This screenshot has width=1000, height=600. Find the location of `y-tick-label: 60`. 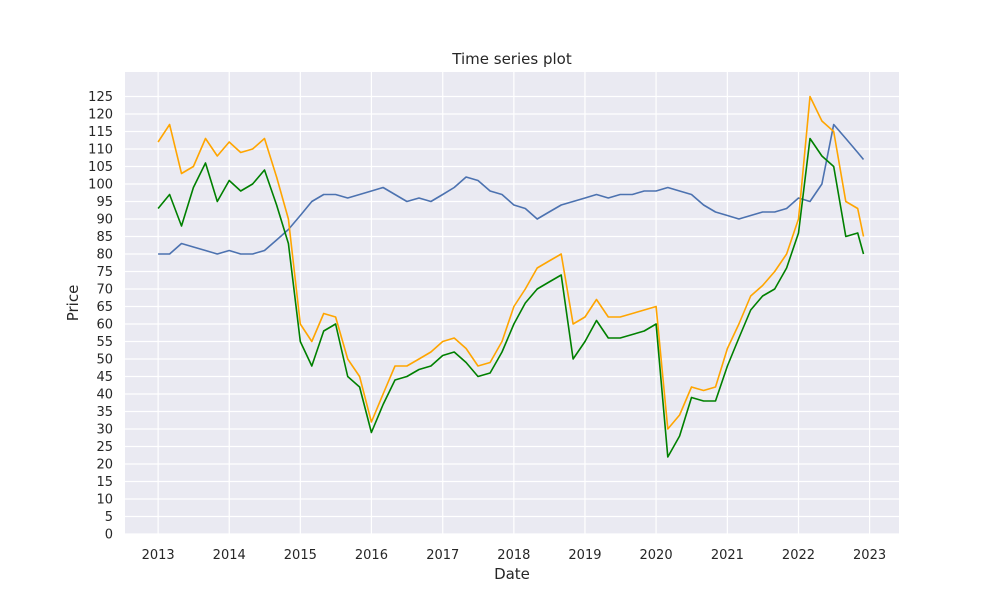

y-tick-label: 60 is located at coordinates (104, 325).